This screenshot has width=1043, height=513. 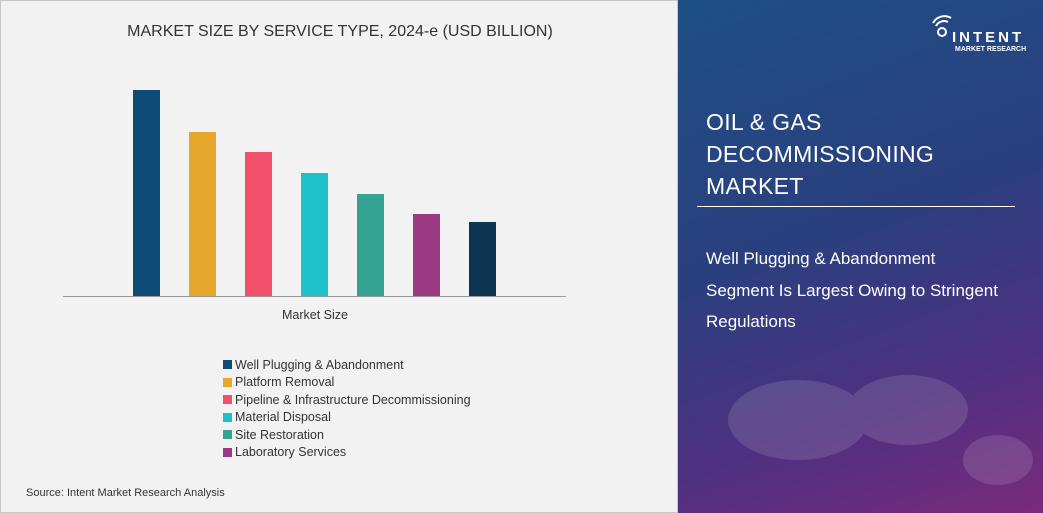 I want to click on source-note: Source: Intent Market Research Analysis, so click(x=125, y=493).